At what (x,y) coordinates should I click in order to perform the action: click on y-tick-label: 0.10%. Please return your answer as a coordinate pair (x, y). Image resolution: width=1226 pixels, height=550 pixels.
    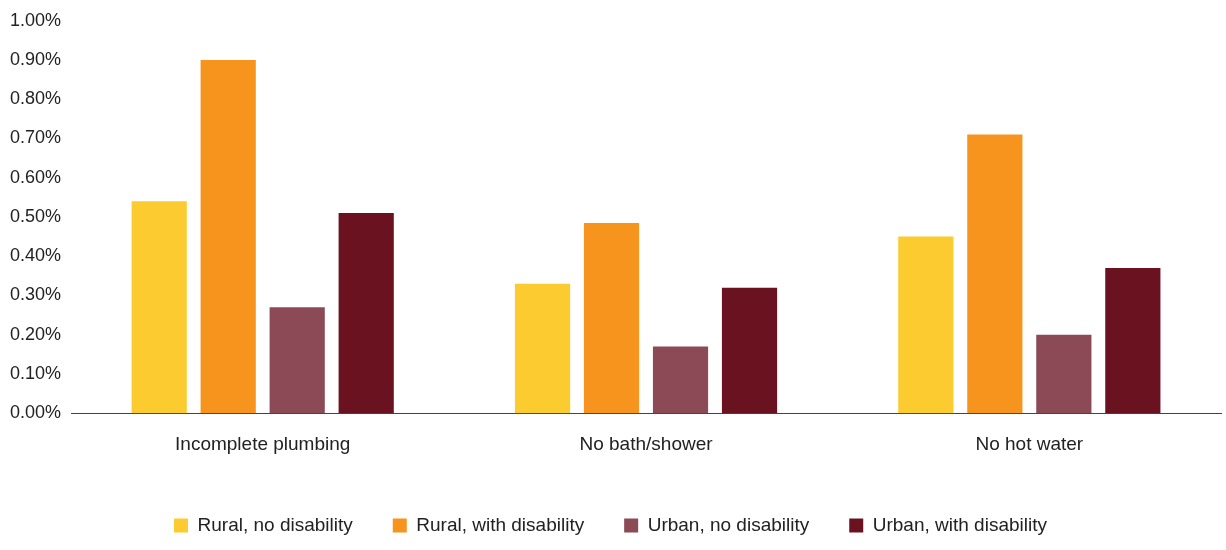
    Looking at the image, I should click on (35, 372).